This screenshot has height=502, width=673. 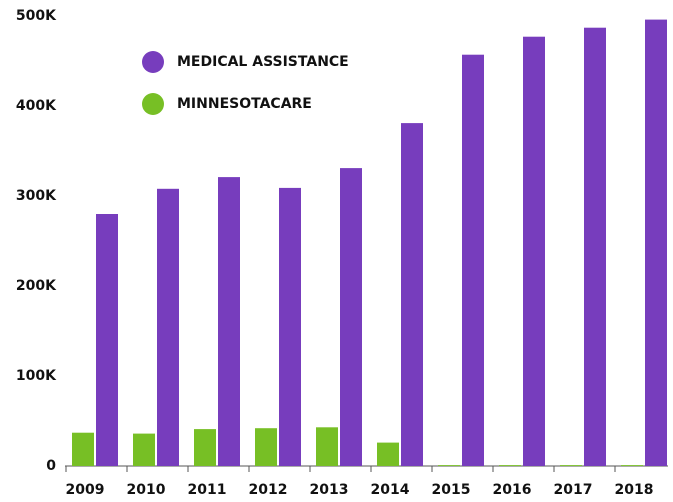 What do you see at coordinates (634, 490) in the screenshot?
I see `x-tick-label: 2018` at bounding box center [634, 490].